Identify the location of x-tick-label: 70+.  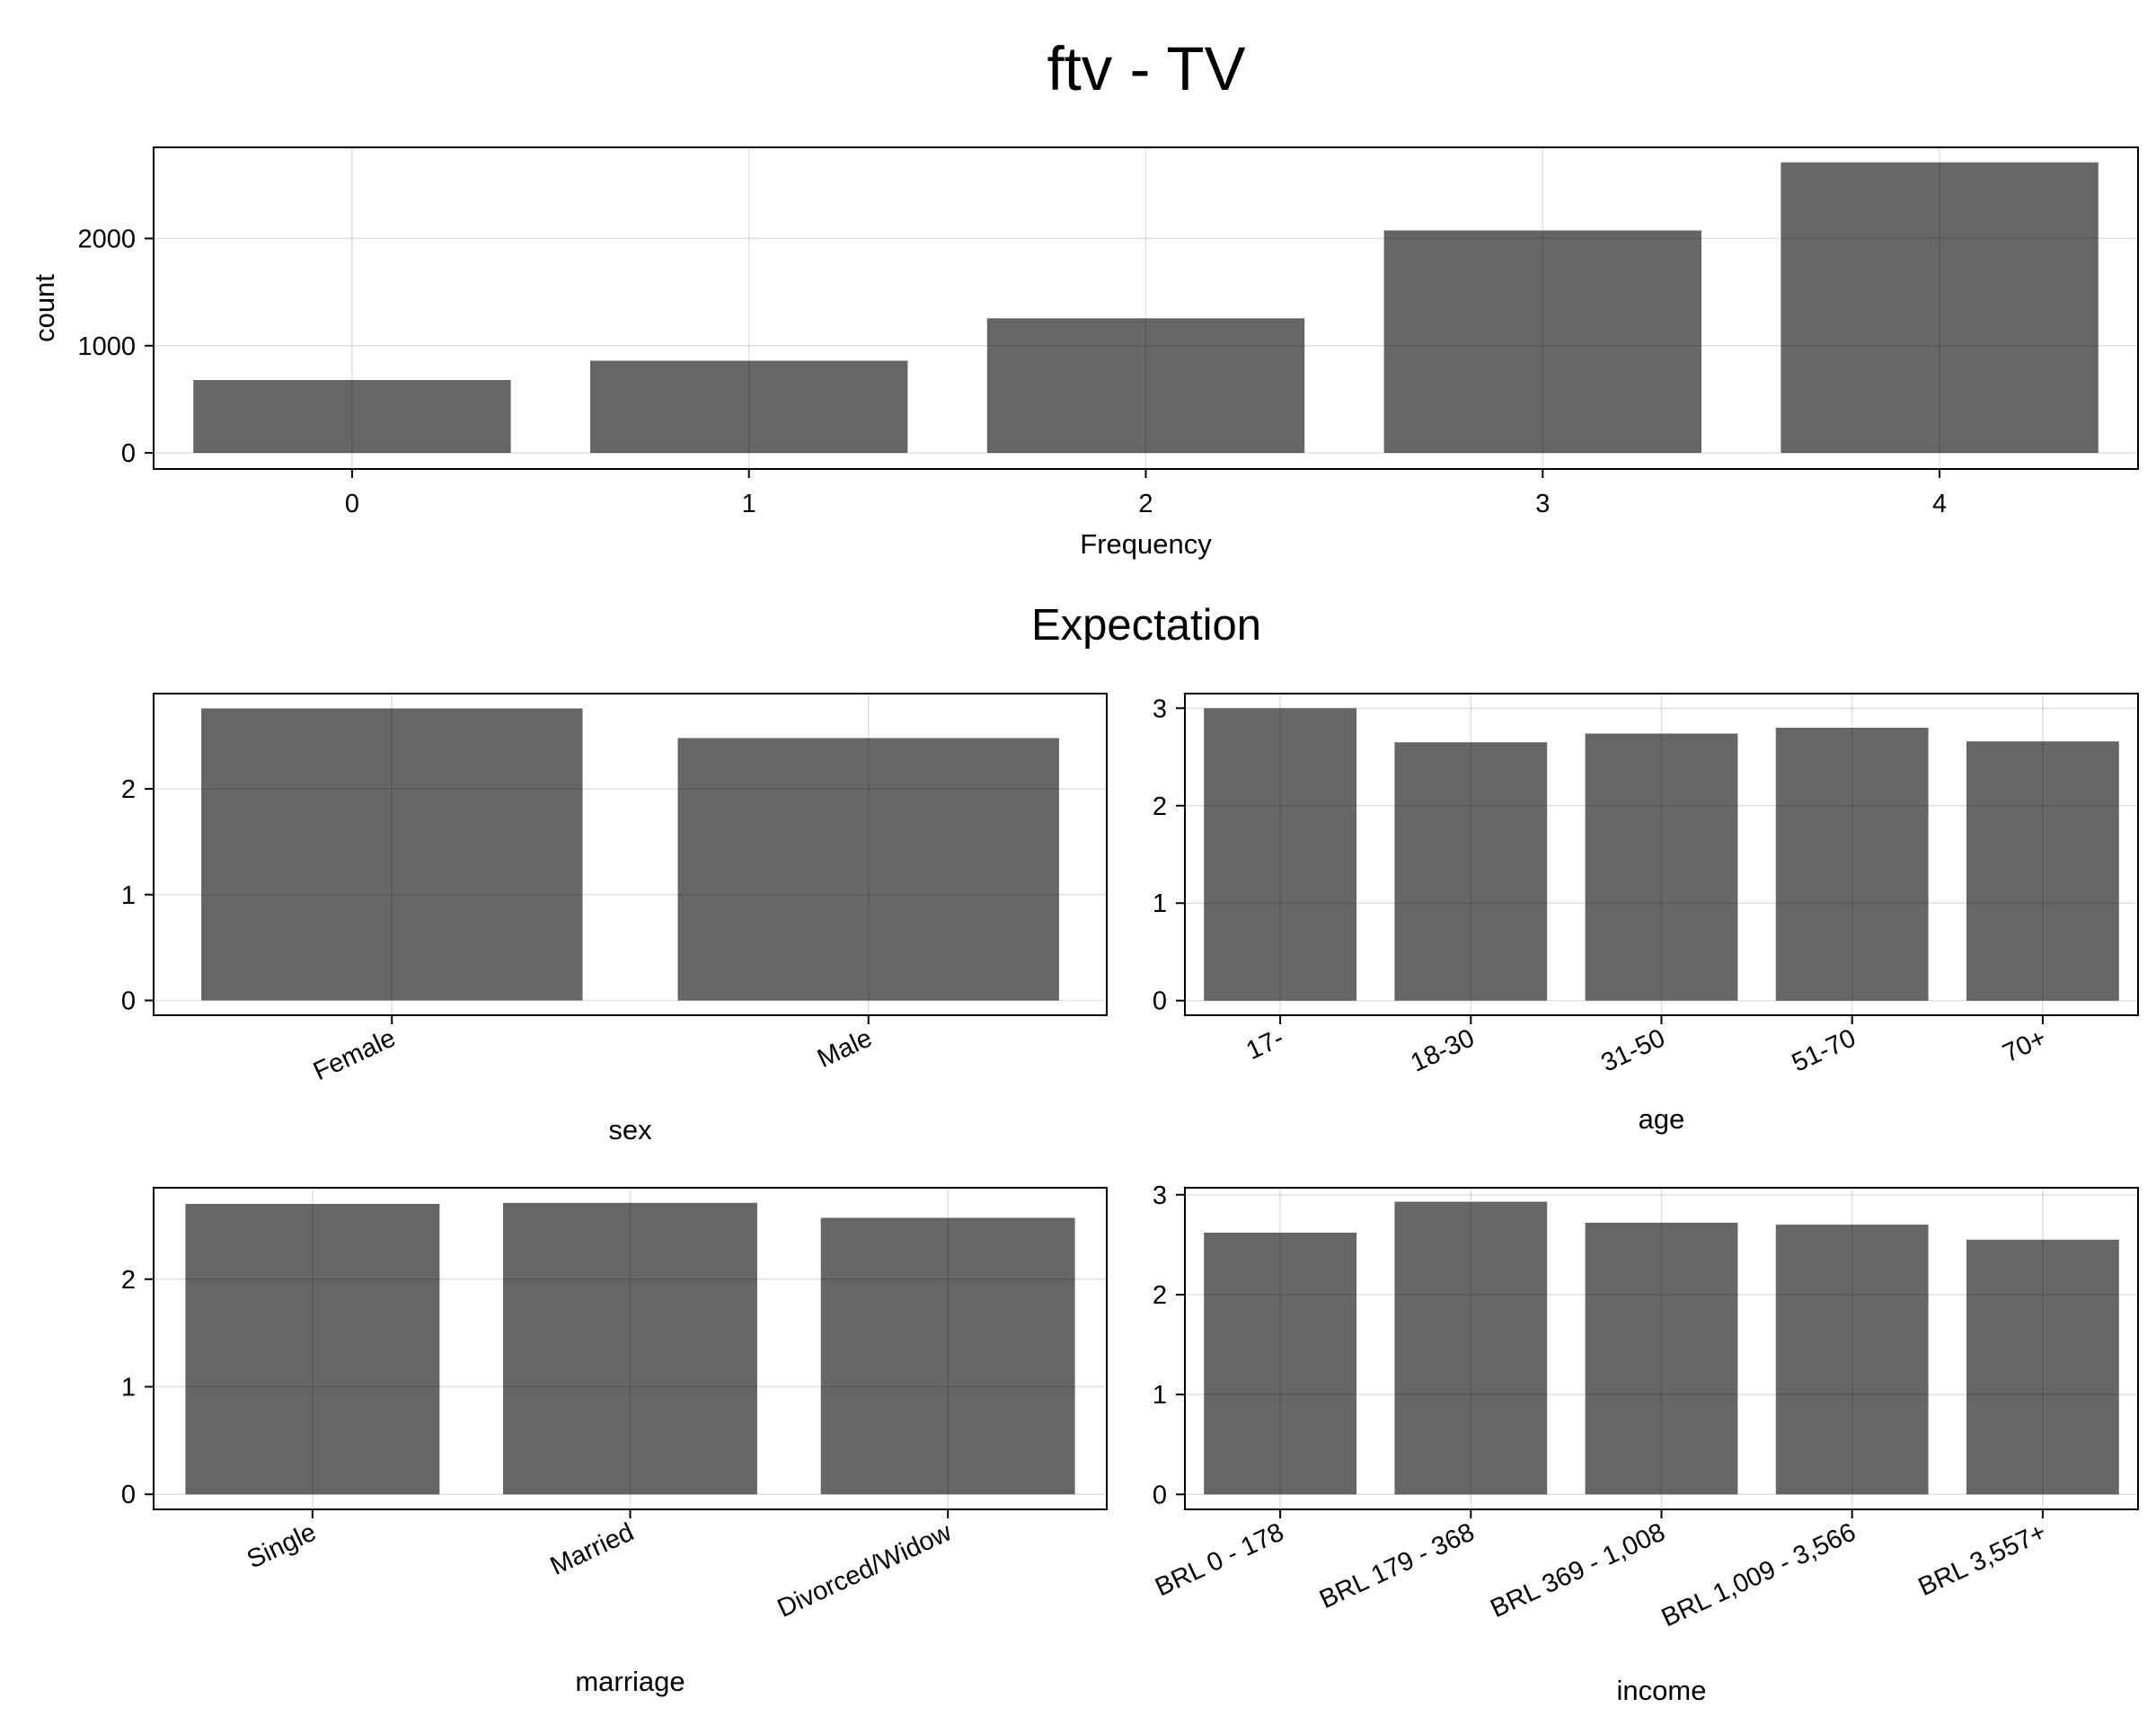
(2025, 1045).